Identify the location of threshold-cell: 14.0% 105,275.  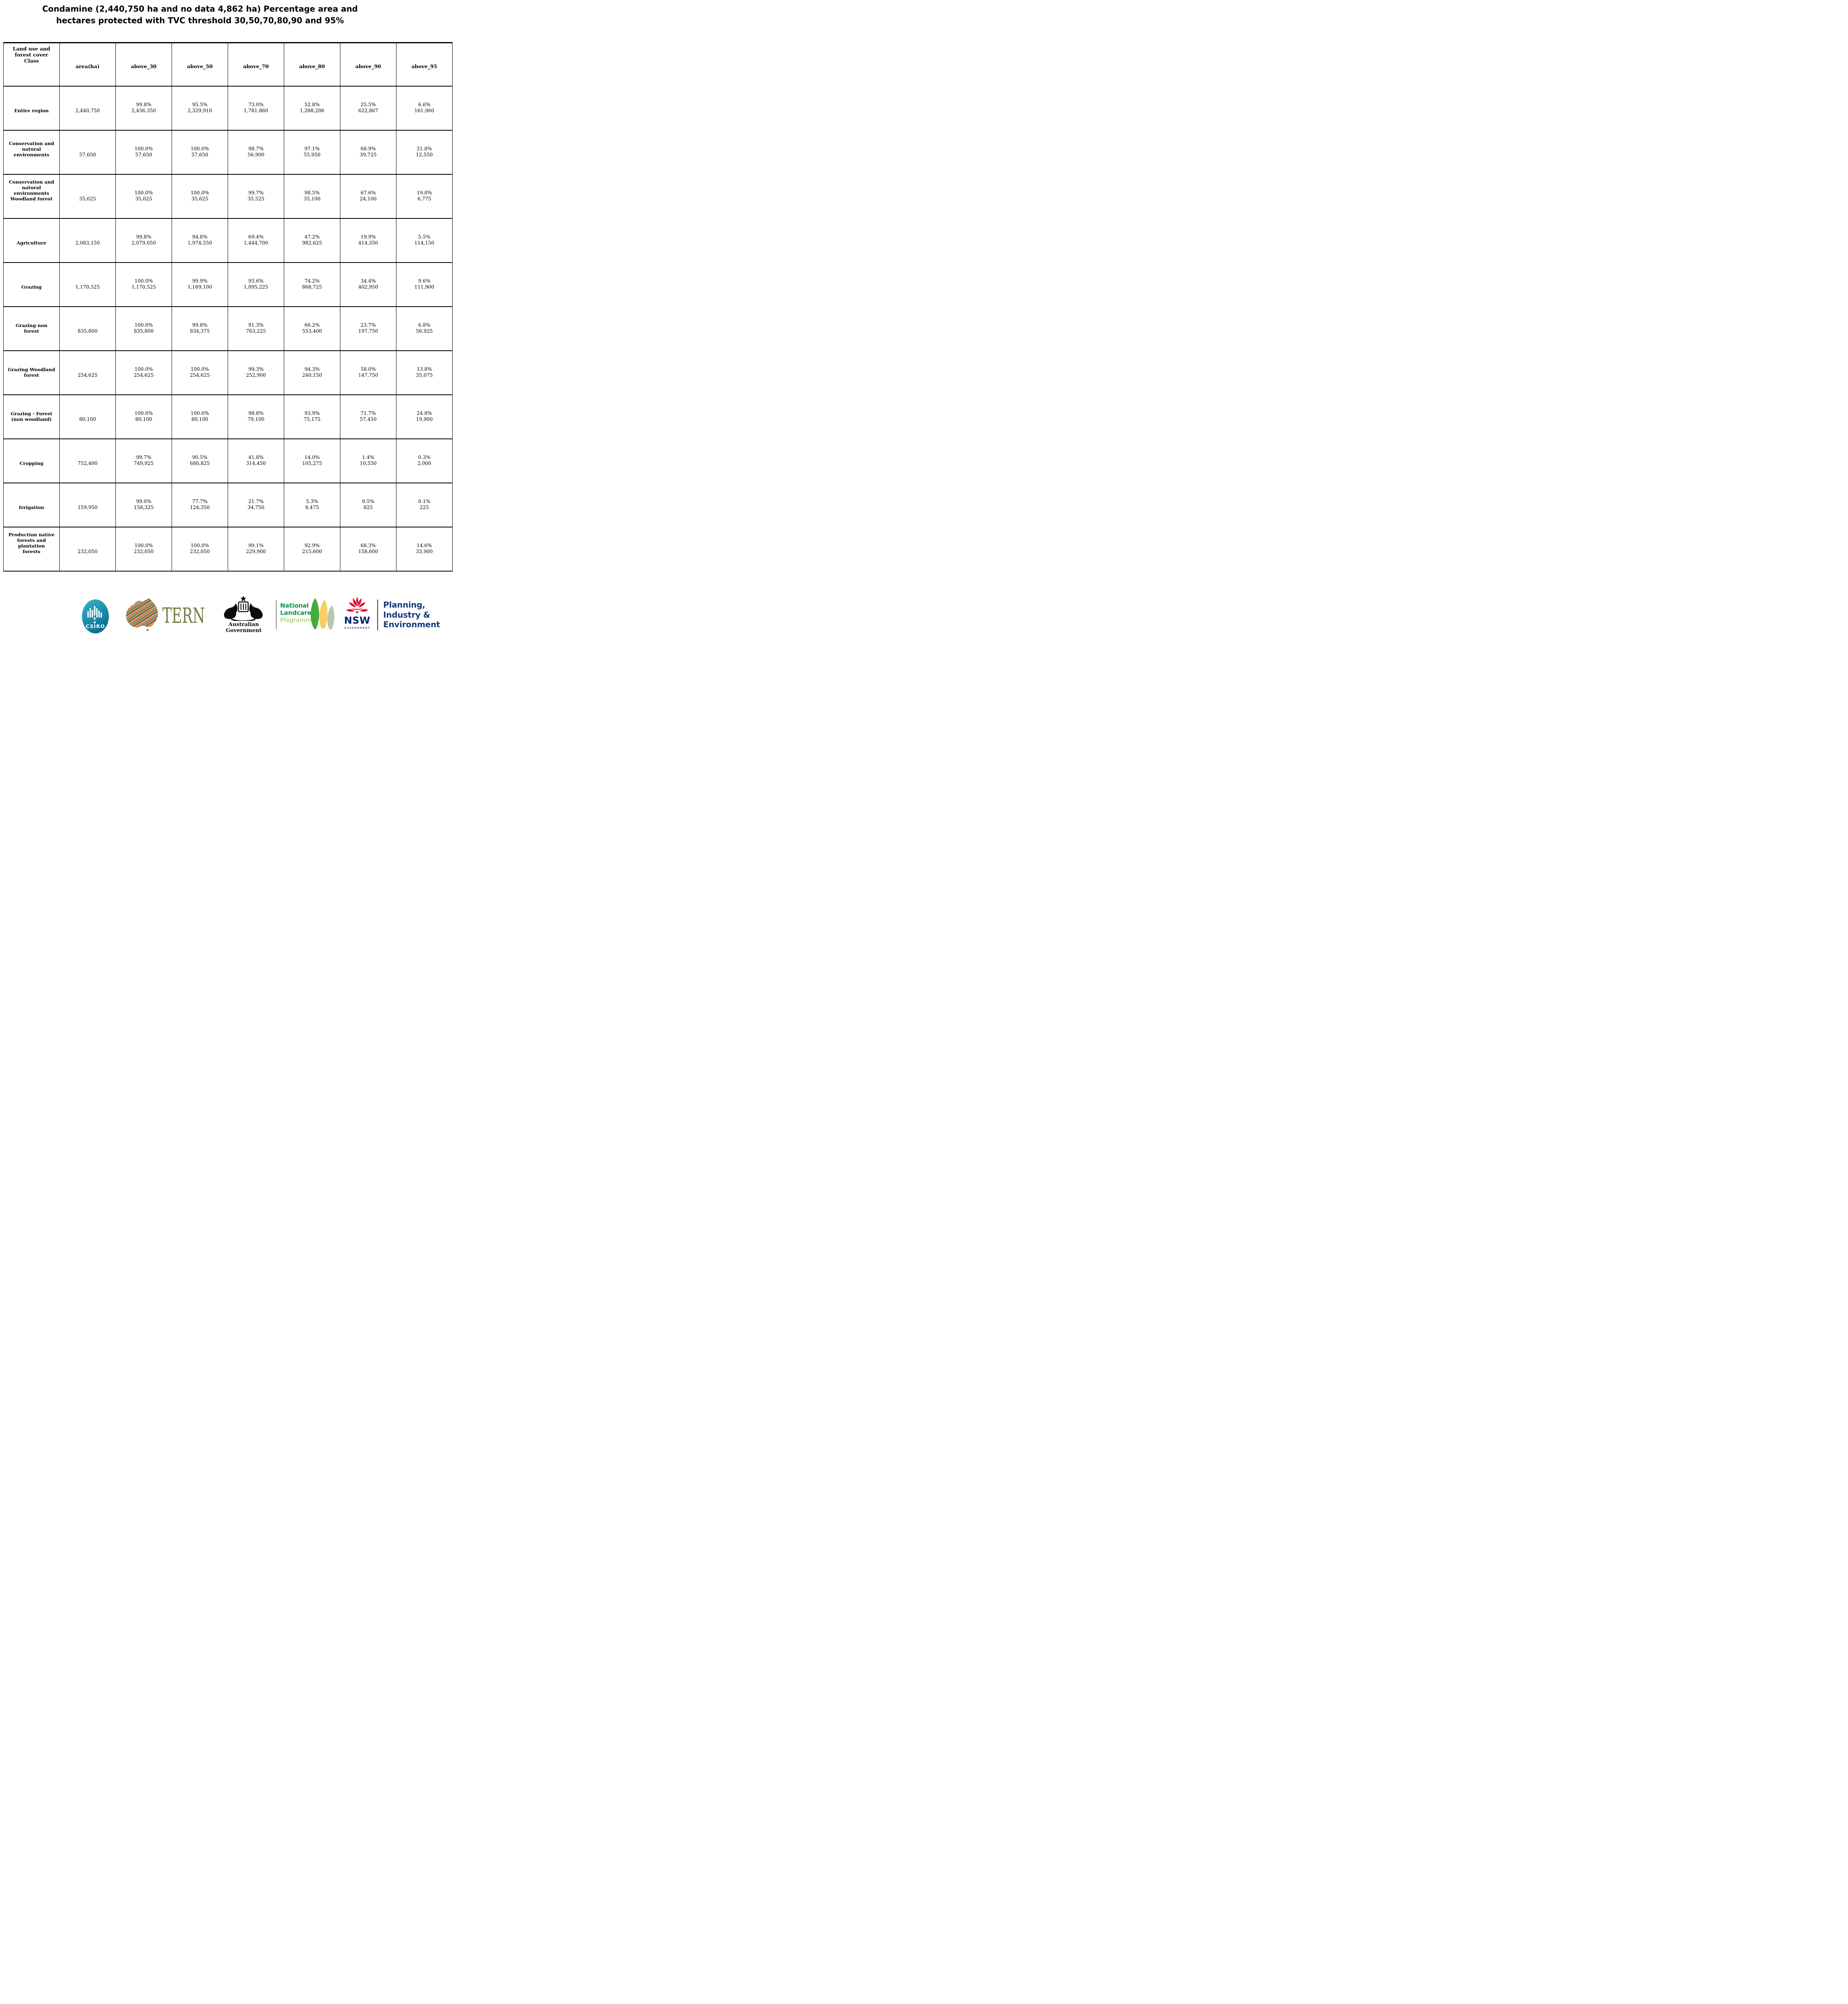
(312, 460).